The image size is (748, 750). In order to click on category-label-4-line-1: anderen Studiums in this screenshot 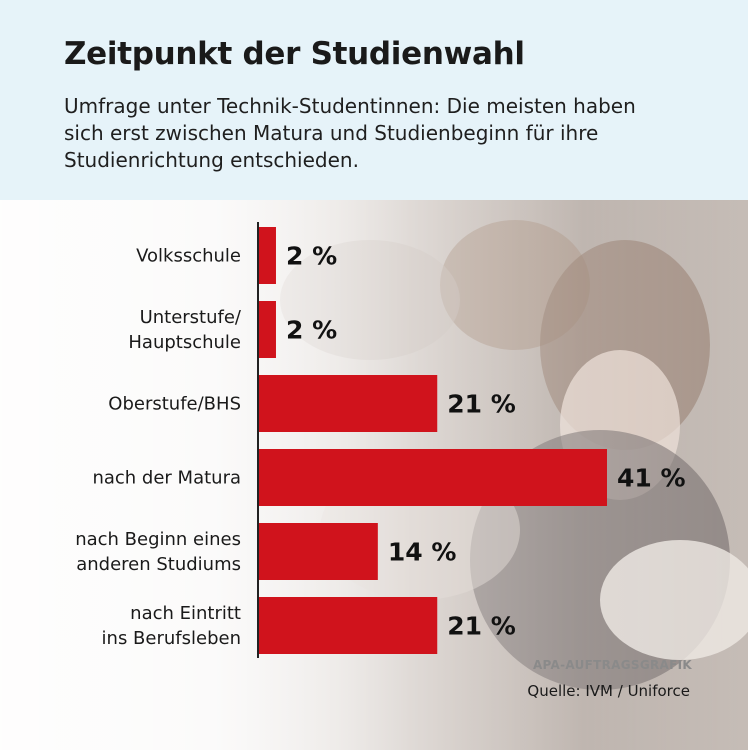, I will do `click(158, 564)`.